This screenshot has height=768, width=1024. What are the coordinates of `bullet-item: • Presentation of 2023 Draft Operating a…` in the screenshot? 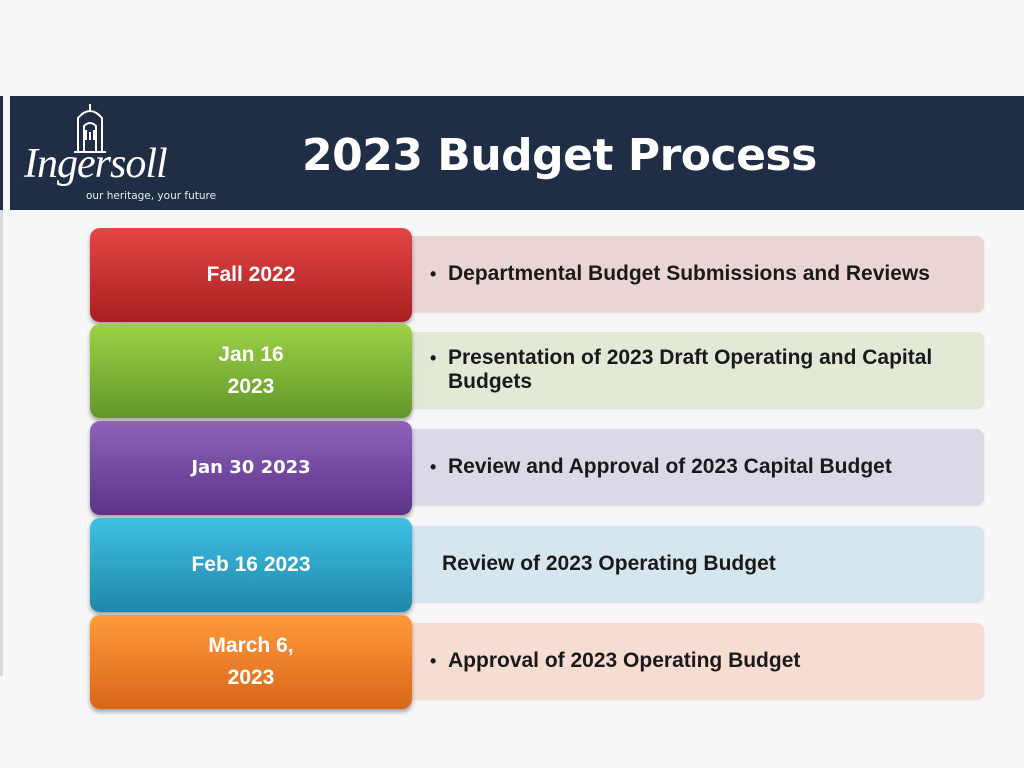 It's located at (692, 370).